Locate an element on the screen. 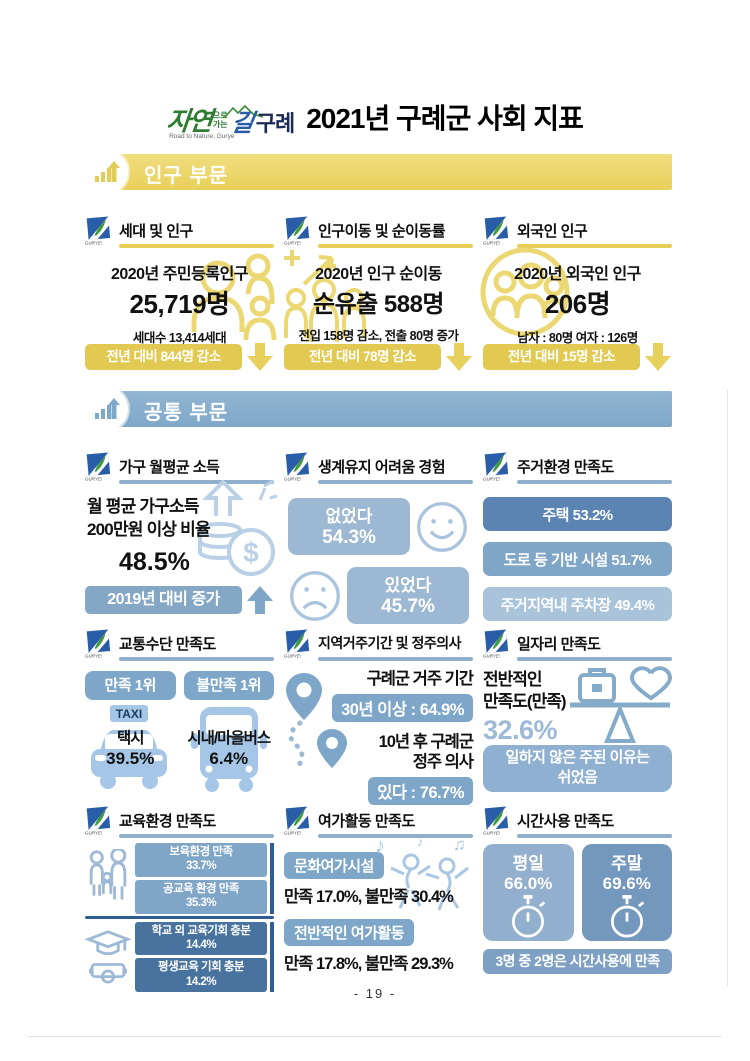 The width and height of the screenshot is (750, 1061). card-subtitle: 2020년 인구 순이동 is located at coordinates (378, 274).